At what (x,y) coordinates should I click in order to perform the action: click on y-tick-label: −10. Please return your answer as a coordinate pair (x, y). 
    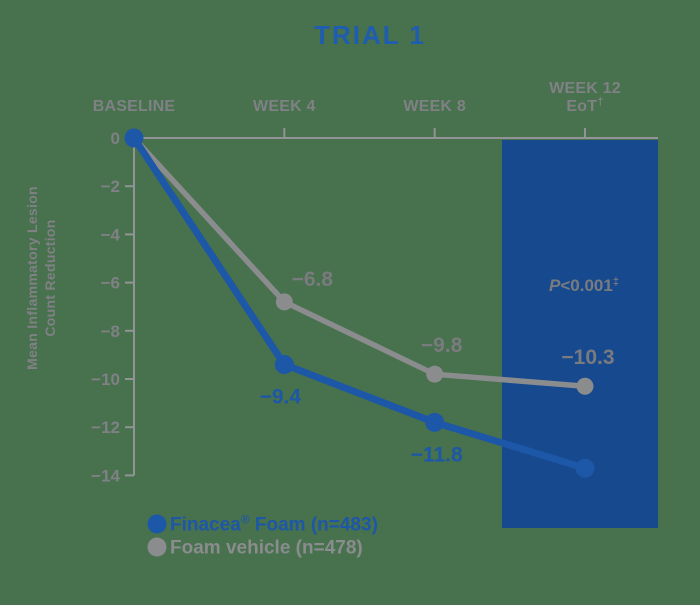
    Looking at the image, I should click on (105, 379).